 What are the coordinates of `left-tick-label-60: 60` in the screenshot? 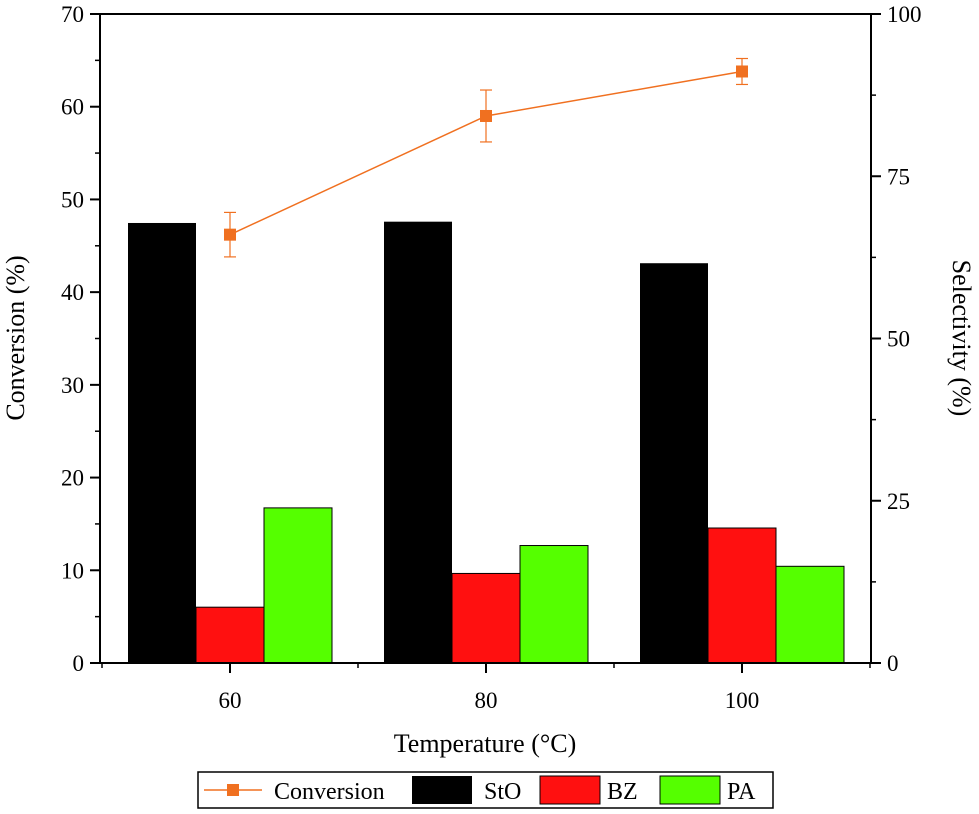 It's located at (72, 107).